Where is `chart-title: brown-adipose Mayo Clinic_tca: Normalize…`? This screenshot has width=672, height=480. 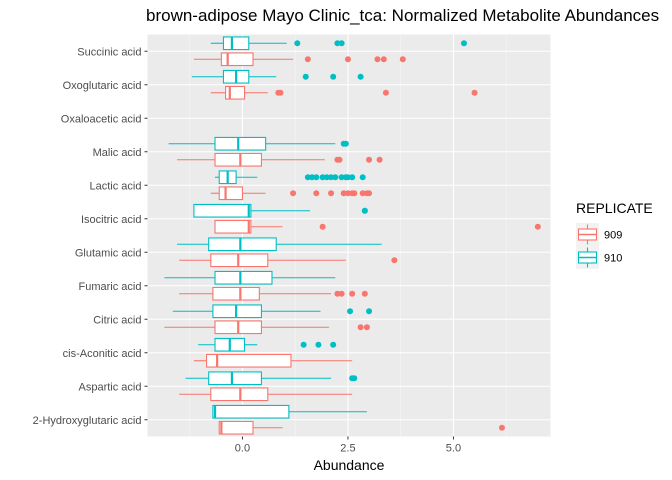 chart-title: brown-adipose Mayo Clinic_tca: Normalize… is located at coordinates (402, 15).